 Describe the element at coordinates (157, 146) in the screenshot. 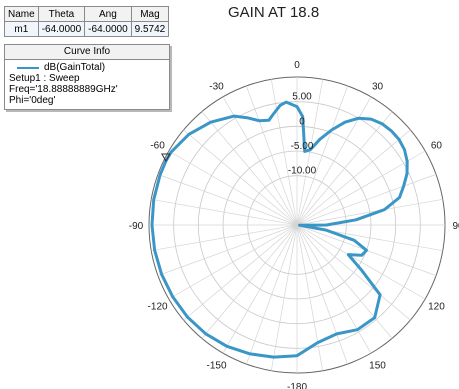

I see `angle-tick-label: -60` at that location.